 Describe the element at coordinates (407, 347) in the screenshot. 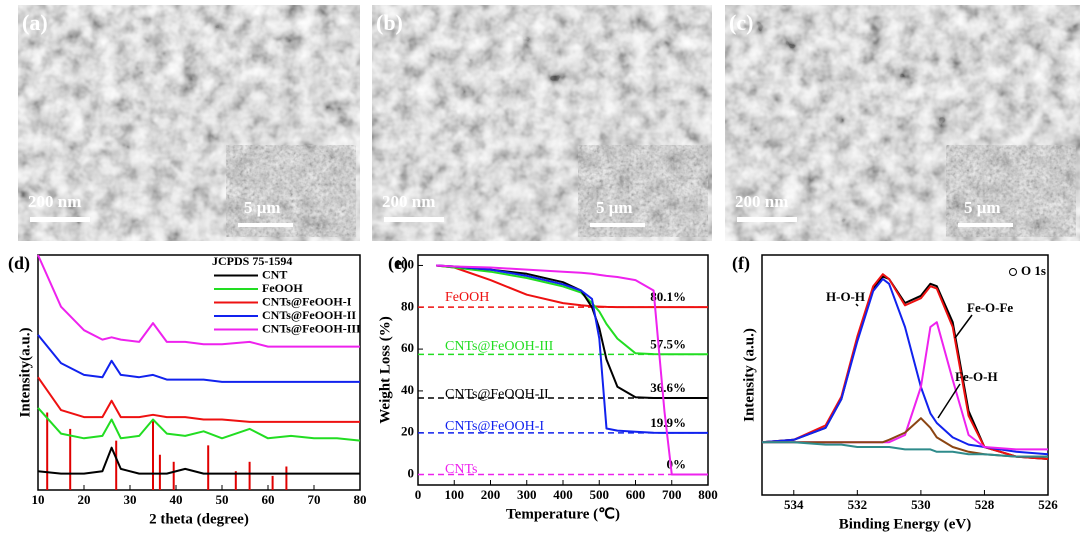

I see `y-tick-label: 60` at that location.